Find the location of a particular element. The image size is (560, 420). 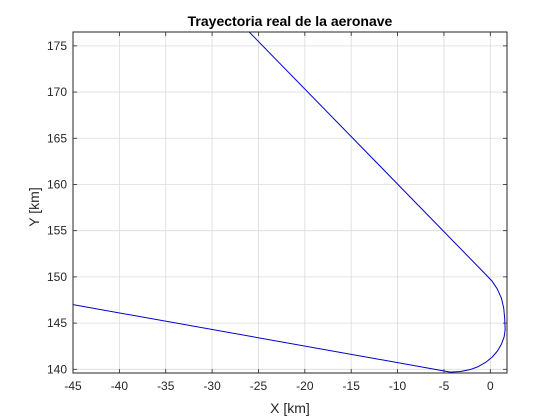

x-tick-label: -15 is located at coordinates (352, 386).